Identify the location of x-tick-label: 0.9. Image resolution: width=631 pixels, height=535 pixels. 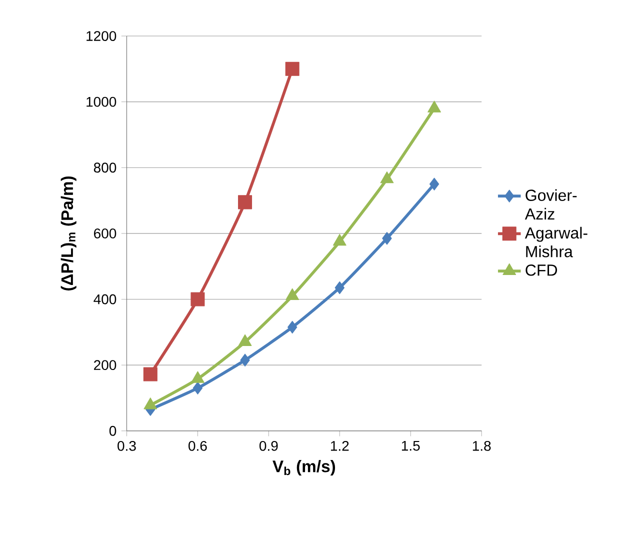
(268, 445).